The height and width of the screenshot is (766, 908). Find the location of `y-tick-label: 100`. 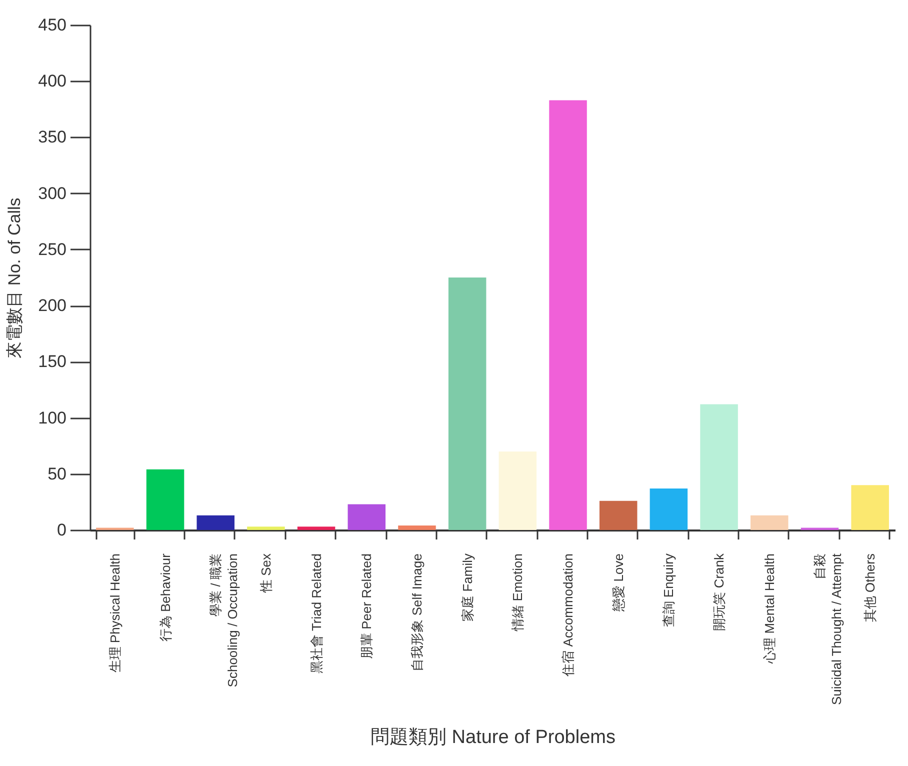

y-tick-label: 100 is located at coordinates (52, 418).